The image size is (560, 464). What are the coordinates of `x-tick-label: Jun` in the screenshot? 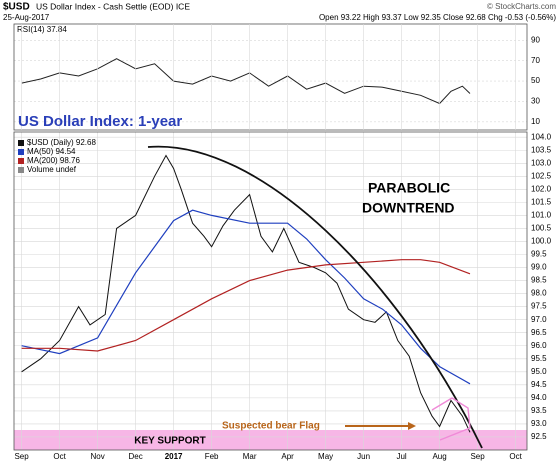 It's located at (363, 456).